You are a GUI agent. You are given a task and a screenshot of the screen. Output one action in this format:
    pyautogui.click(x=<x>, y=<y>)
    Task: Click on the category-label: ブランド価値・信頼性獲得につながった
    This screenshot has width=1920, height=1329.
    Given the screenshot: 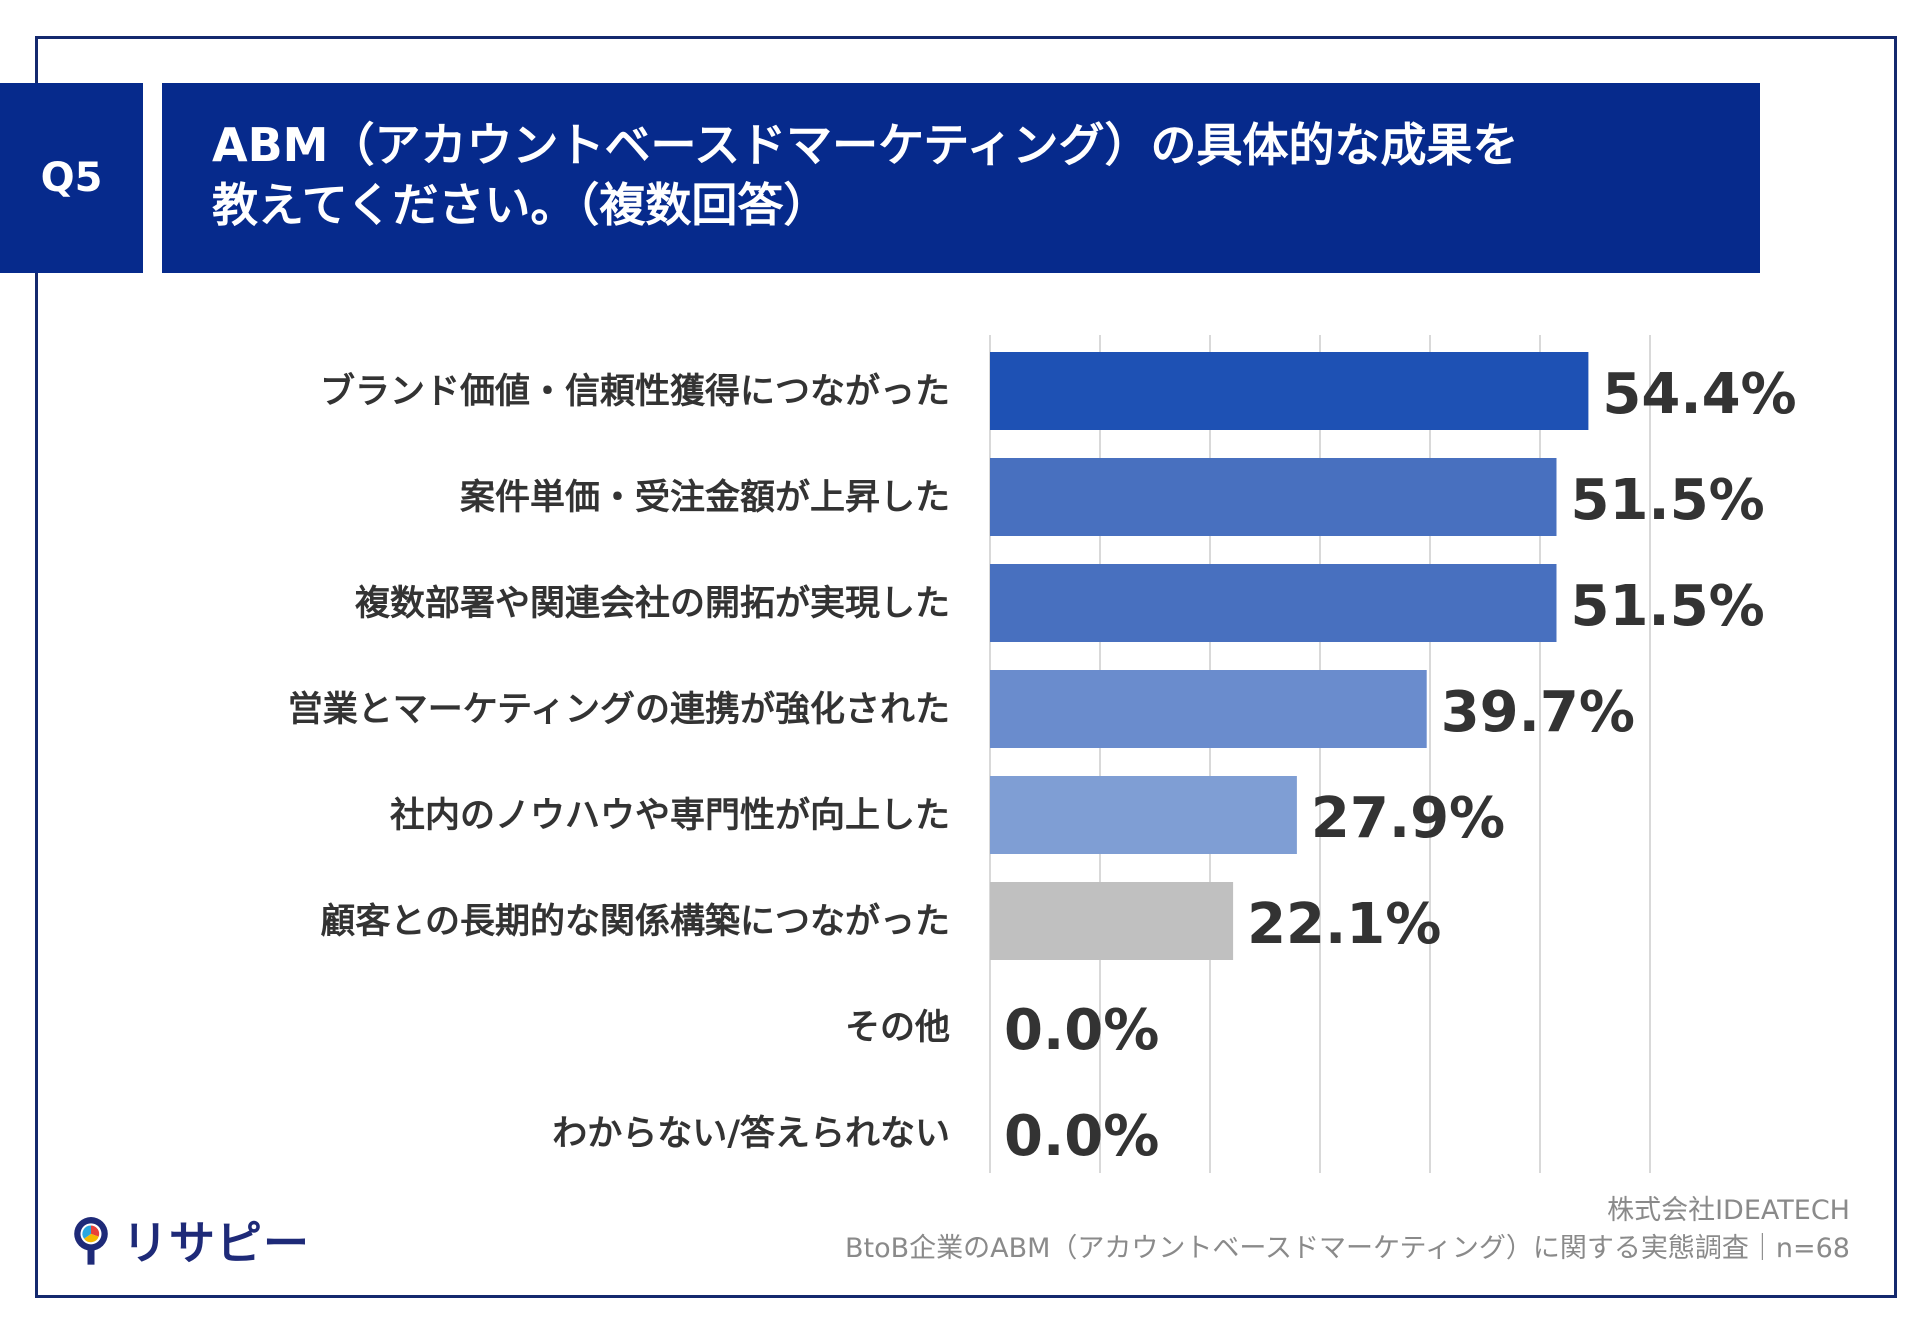 What is the action you would take?
    pyautogui.click(x=635, y=391)
    